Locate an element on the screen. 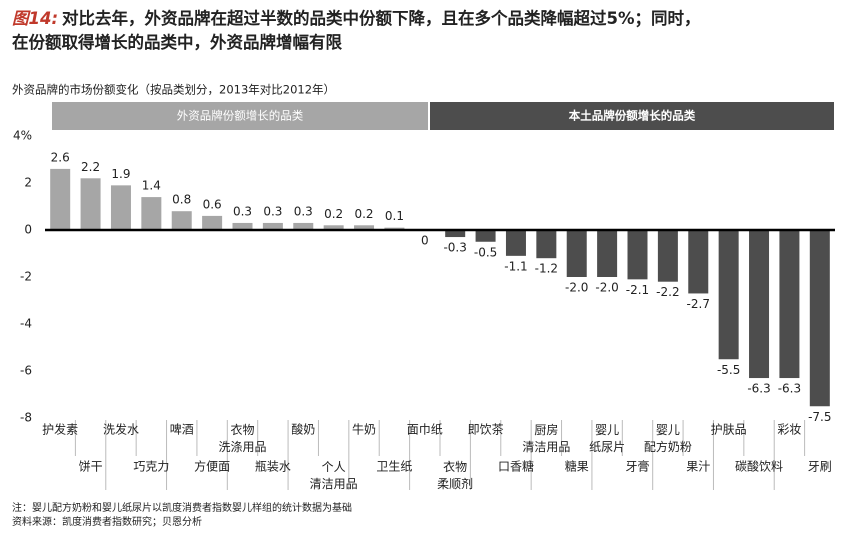 This screenshot has width=866, height=556. x-tick-label: 果汁 is located at coordinates (698, 467).